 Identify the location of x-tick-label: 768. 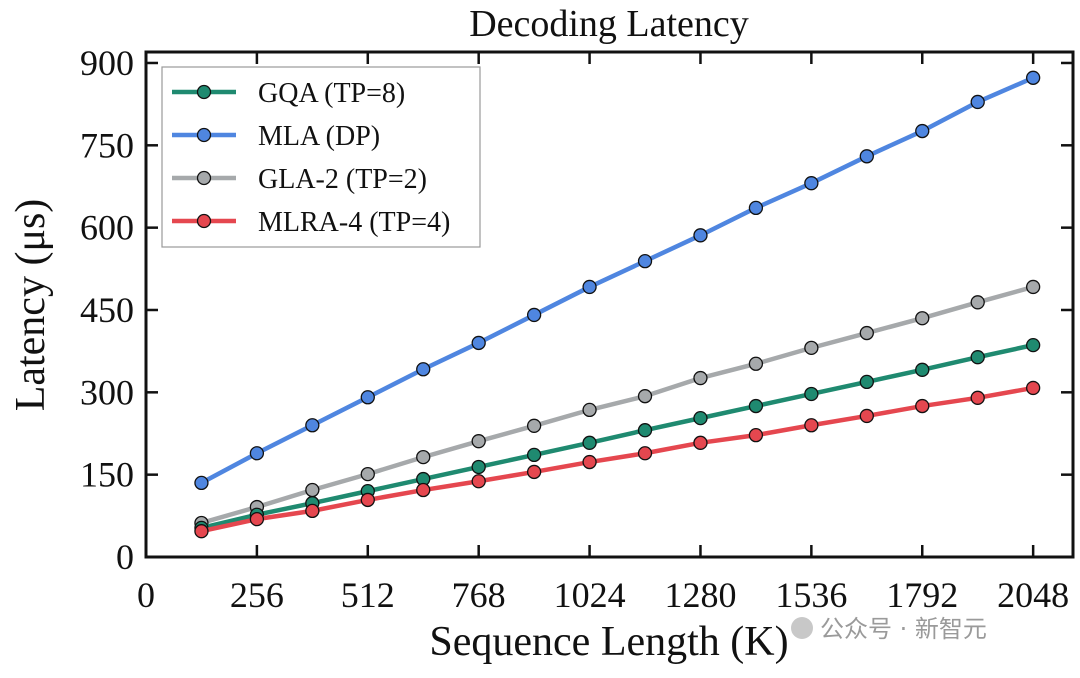
(479, 595).